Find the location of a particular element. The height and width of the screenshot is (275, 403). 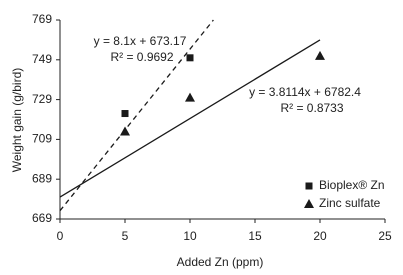

x-tick-label: 10 is located at coordinates (190, 236).